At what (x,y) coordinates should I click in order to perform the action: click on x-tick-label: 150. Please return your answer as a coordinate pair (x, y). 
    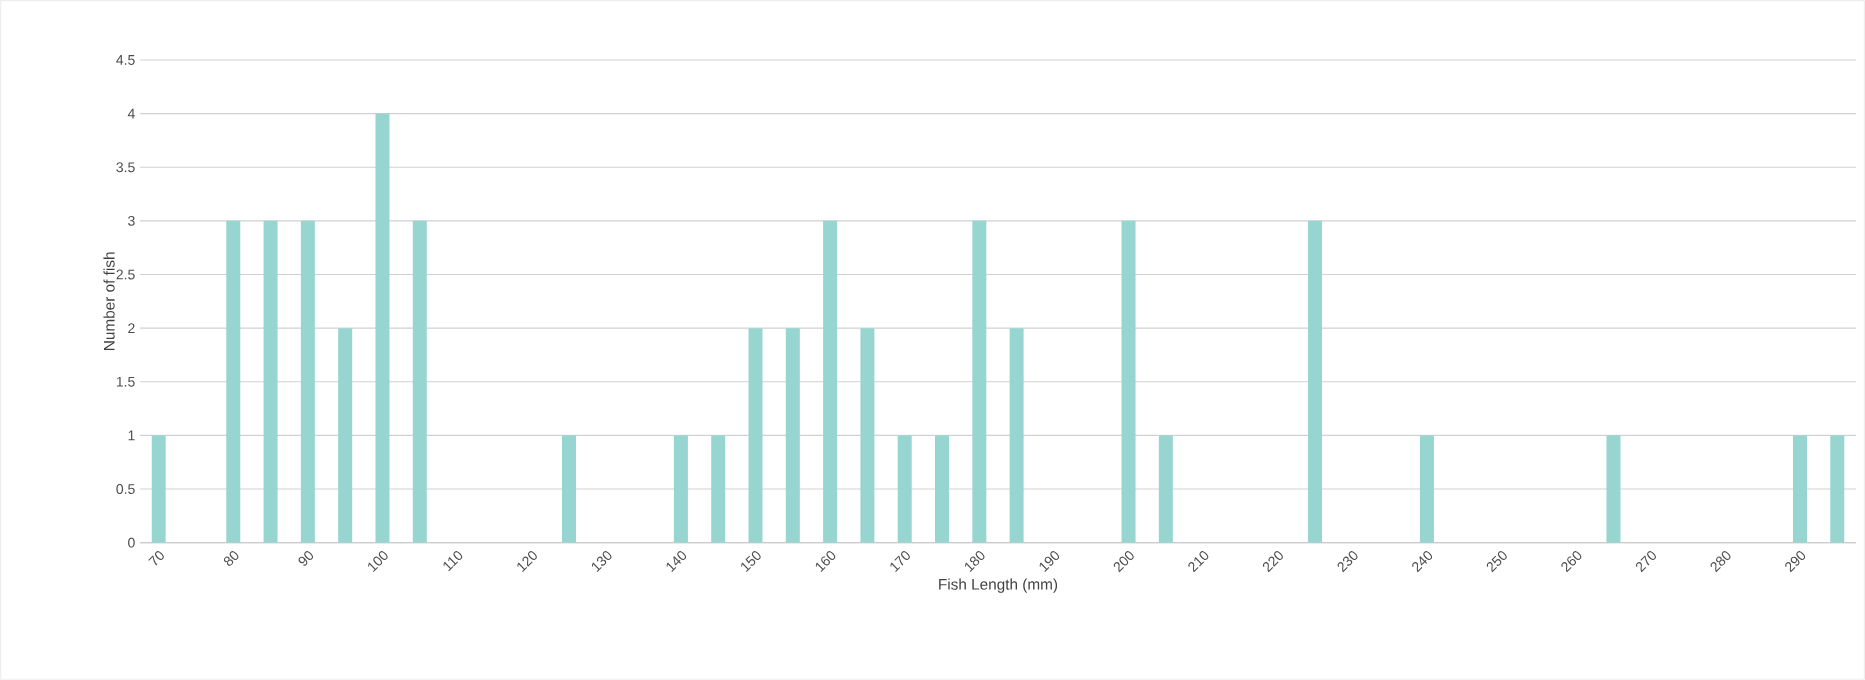
    Looking at the image, I should click on (751, 561).